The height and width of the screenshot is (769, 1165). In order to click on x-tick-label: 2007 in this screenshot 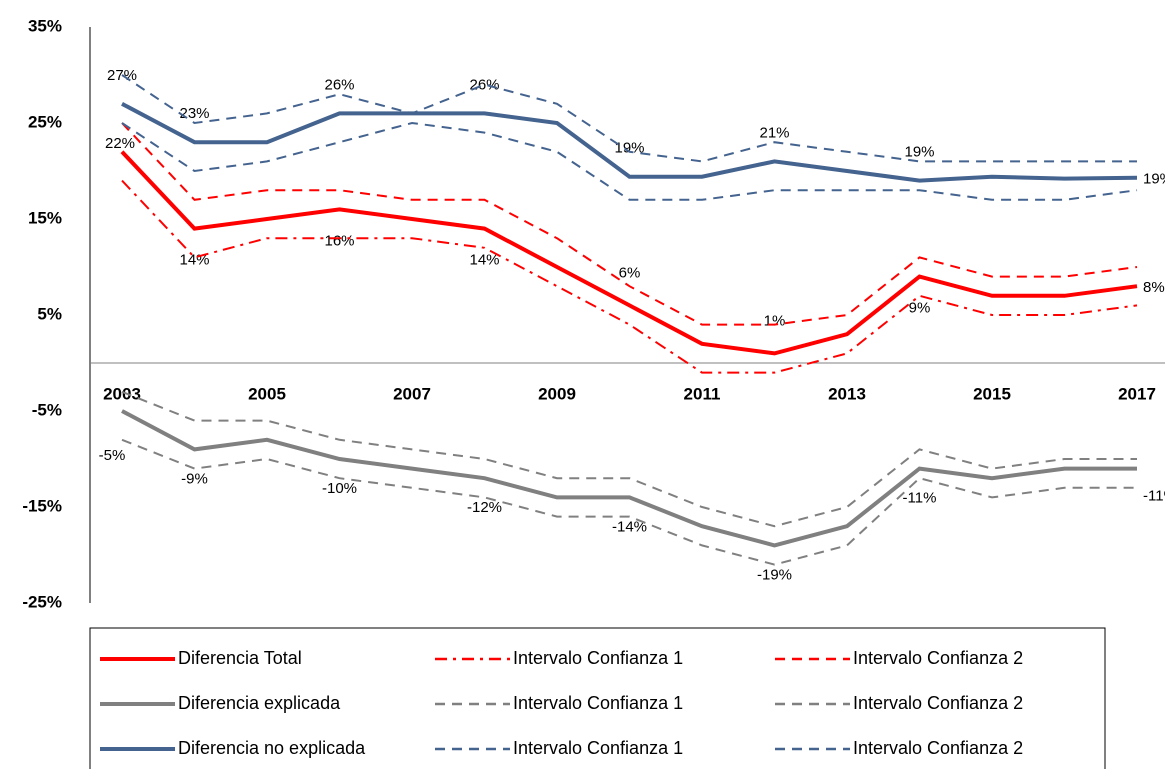, I will do `click(412, 393)`.